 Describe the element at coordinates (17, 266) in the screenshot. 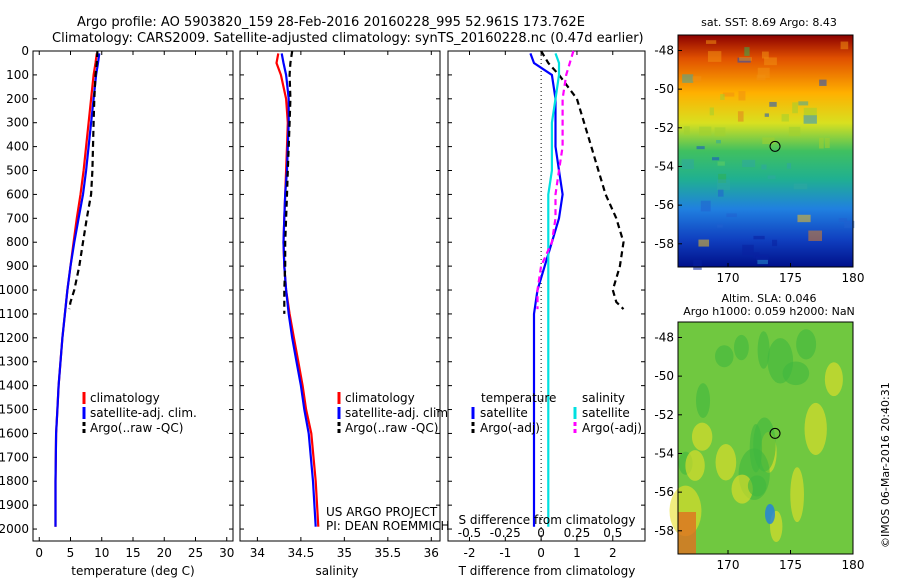

I see `depth-tick-label: 900` at that location.